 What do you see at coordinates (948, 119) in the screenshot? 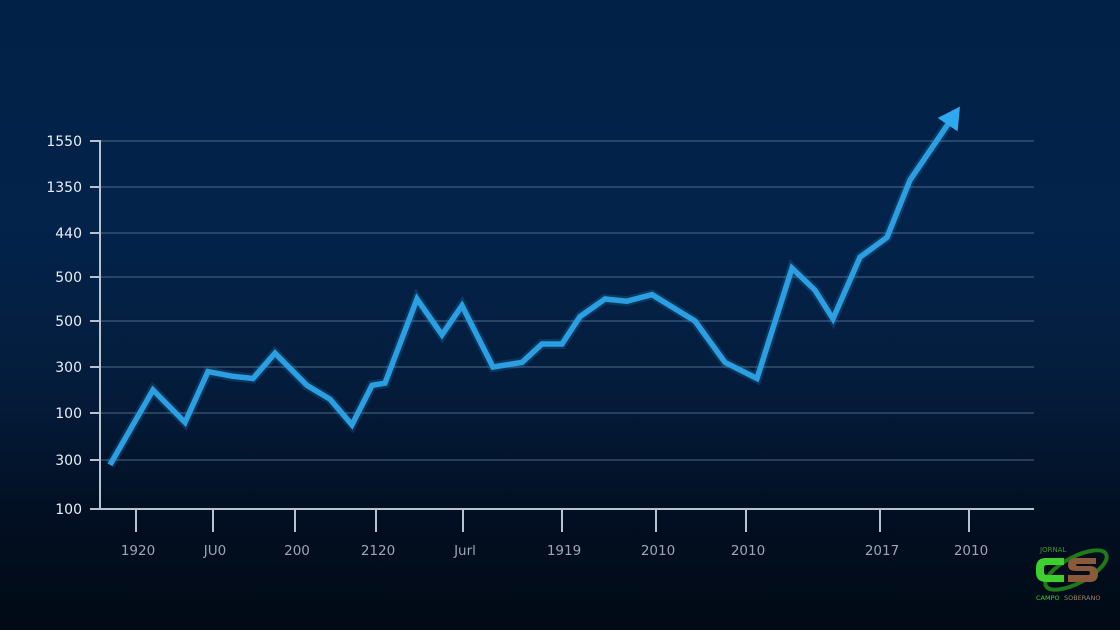
I see `arrow-up-icon` at bounding box center [948, 119].